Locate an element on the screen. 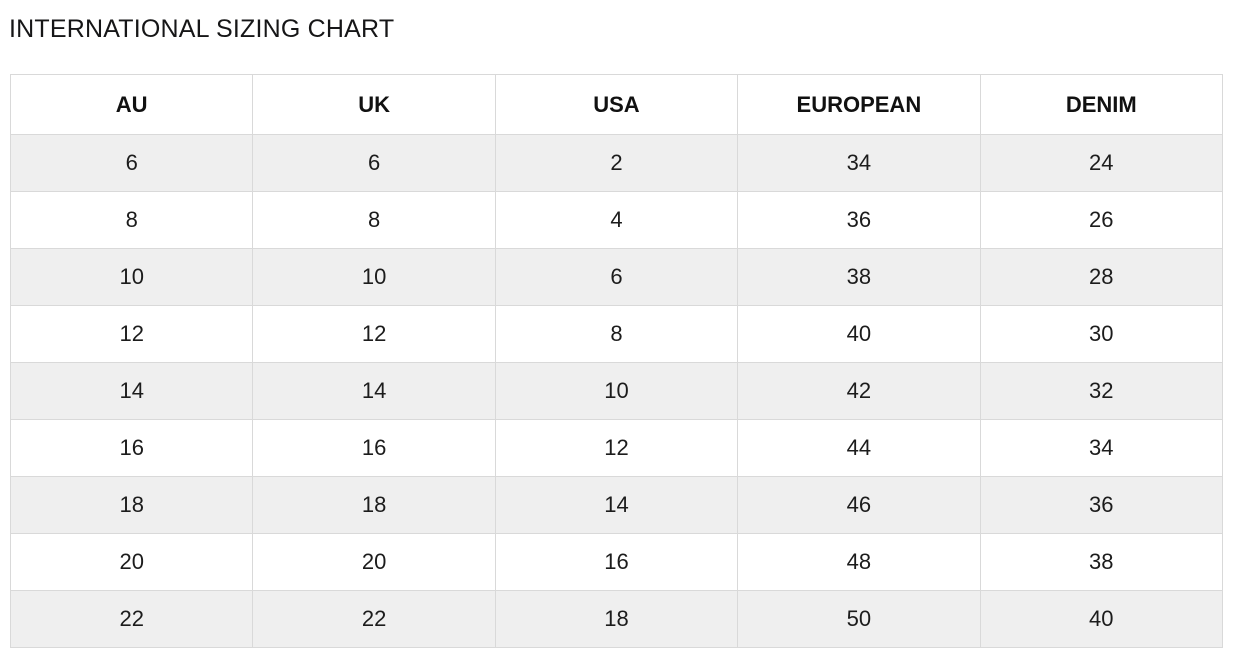  table-cell: 32 is located at coordinates (1101, 391).